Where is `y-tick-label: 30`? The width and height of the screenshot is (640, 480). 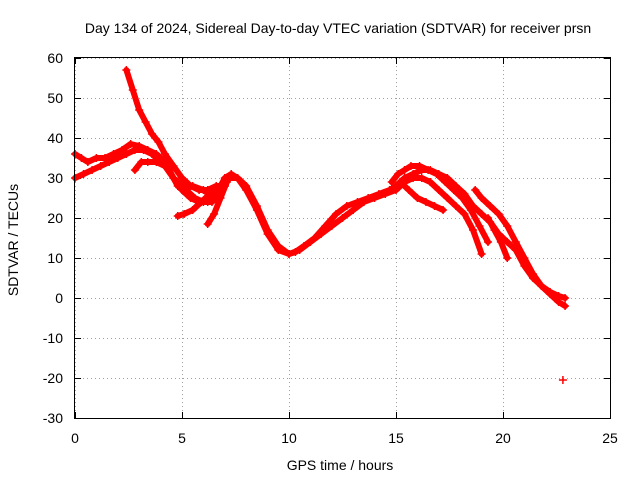
y-tick-label: 30 is located at coordinates (55, 178).